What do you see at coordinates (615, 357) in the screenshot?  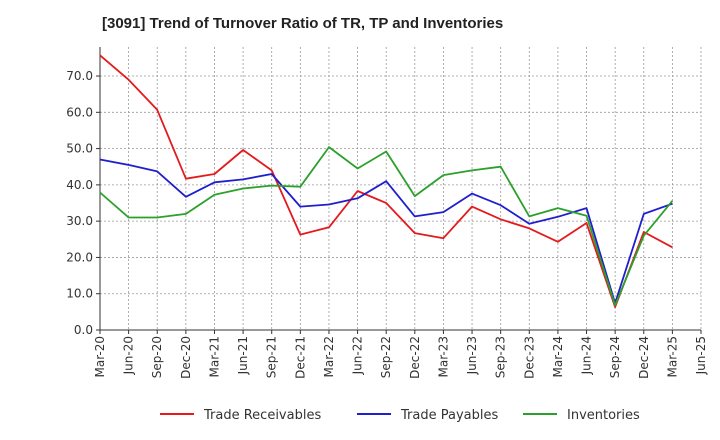 I see `x-tick-label: Sep-24` at bounding box center [615, 357].